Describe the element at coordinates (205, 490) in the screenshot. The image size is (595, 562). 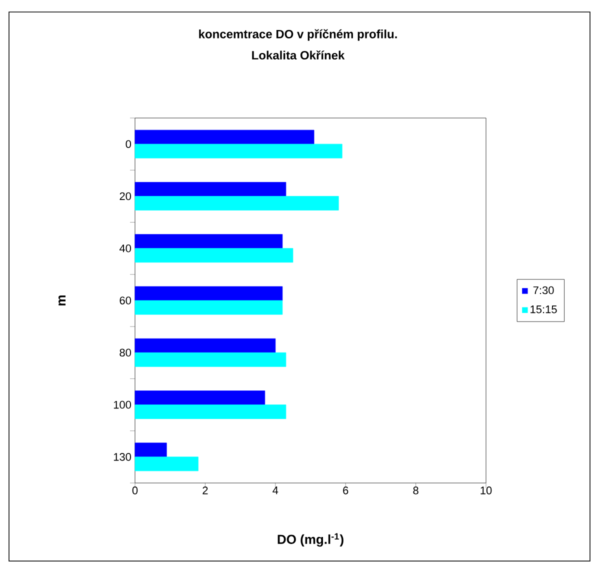
I see `x-tick-label: 2` at that location.